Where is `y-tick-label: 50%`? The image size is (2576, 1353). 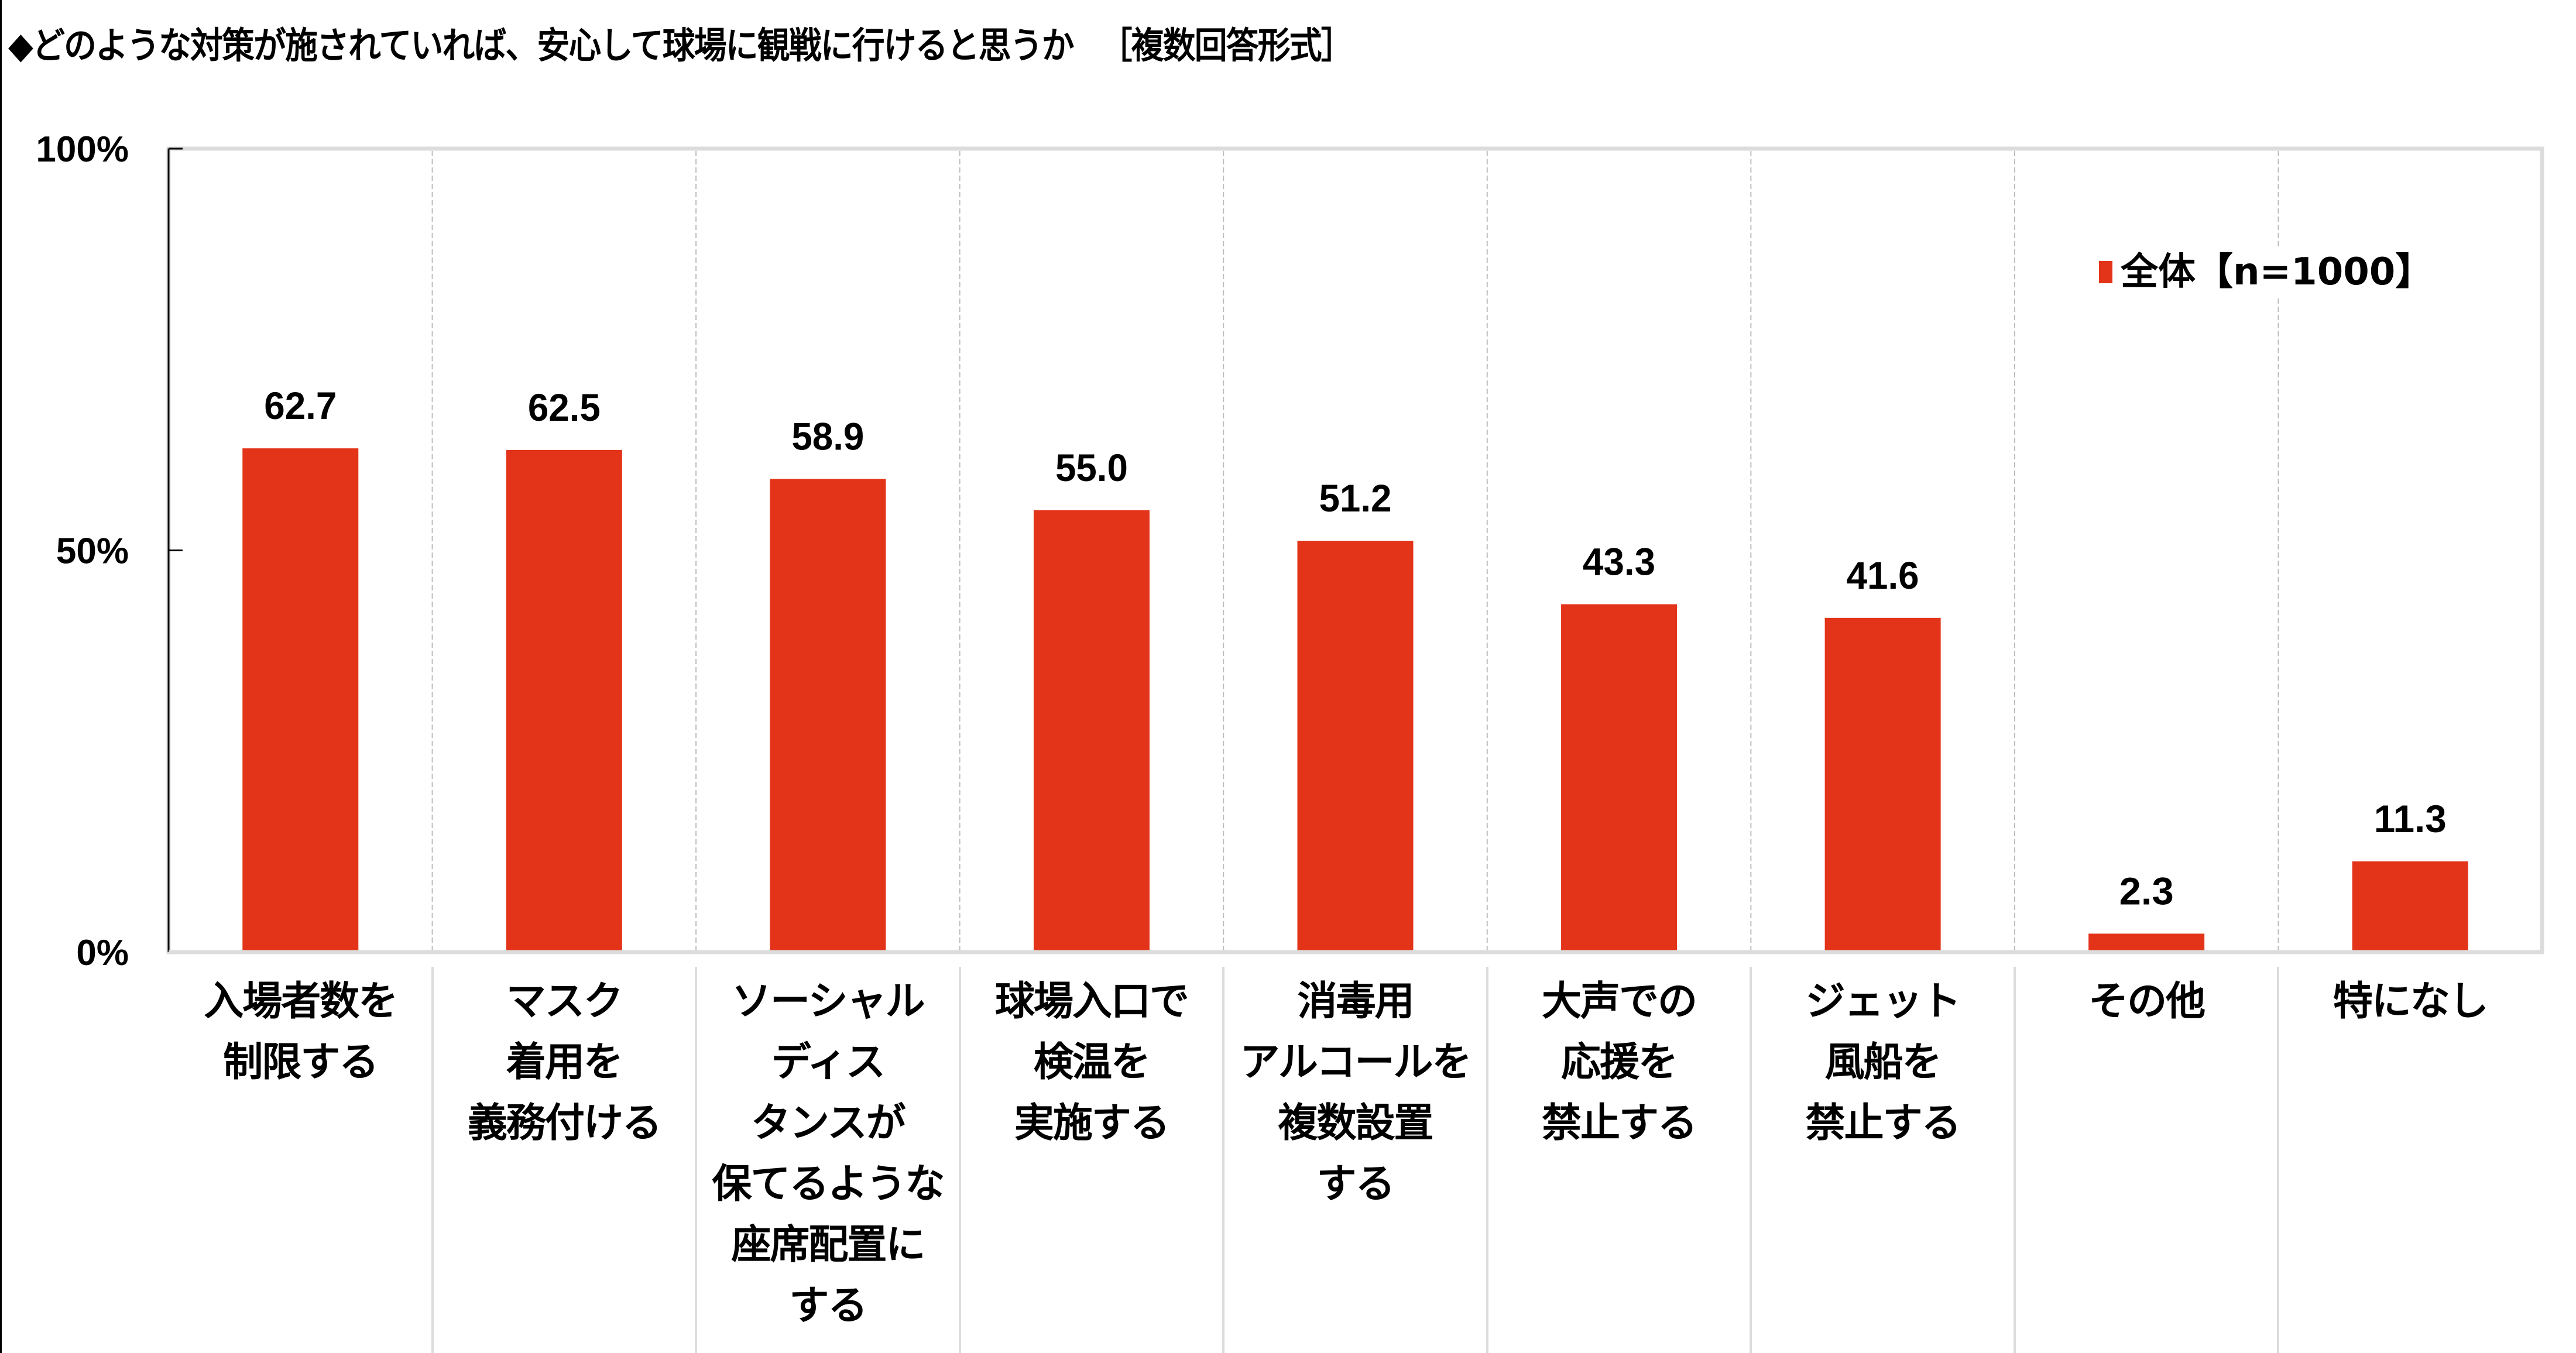
y-tick-label: 50% is located at coordinates (93, 551).